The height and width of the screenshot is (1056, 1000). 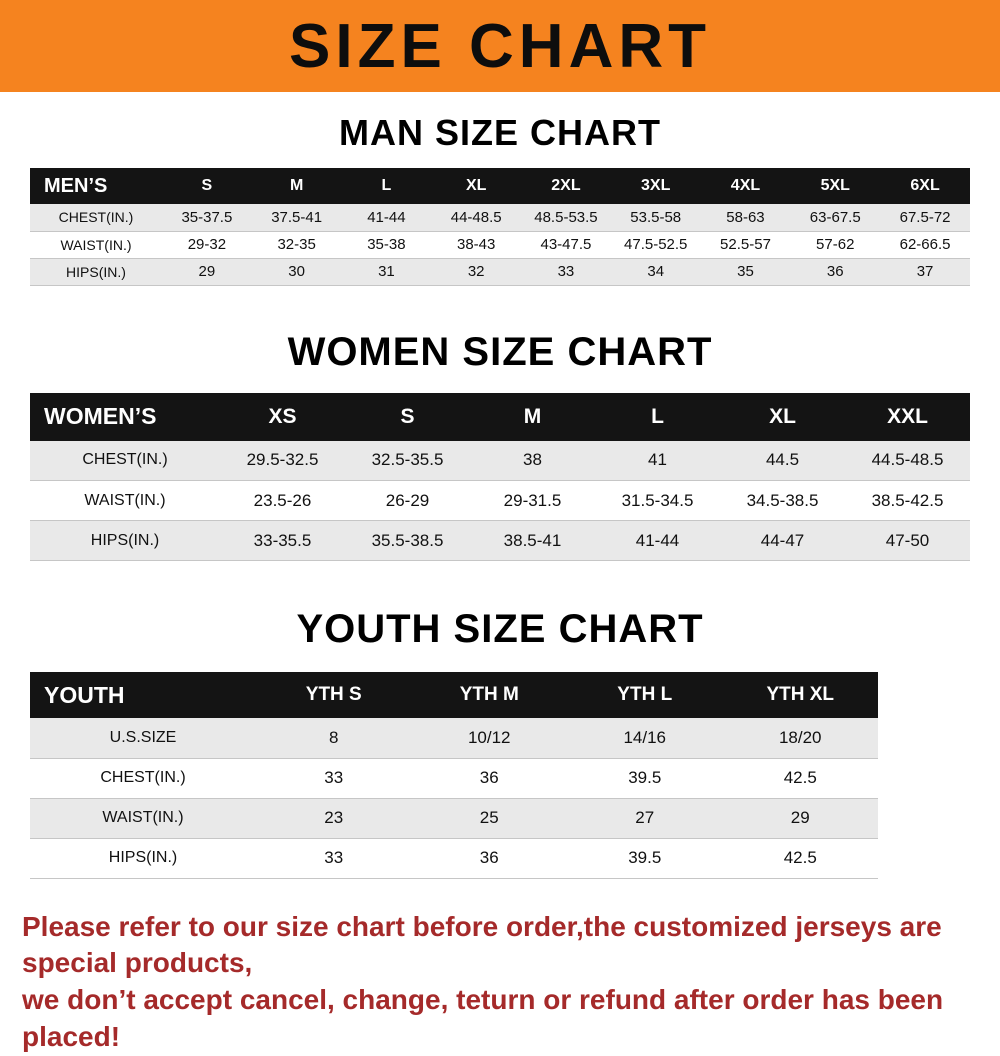 I want to click on value-cell: 31, so click(x=387, y=271).